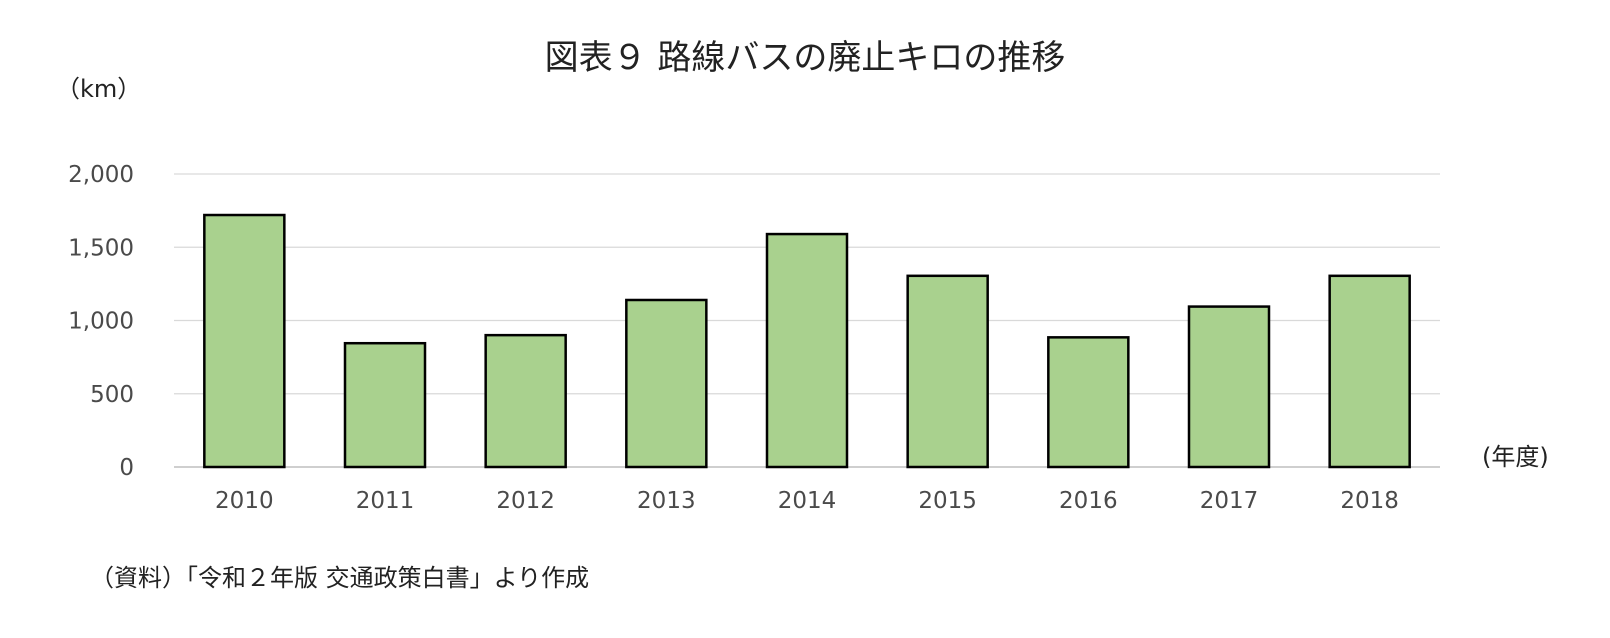 Image resolution: width=1610 pixels, height=638 pixels. What do you see at coordinates (947, 501) in the screenshot?
I see `x-tick-label: 2015` at bounding box center [947, 501].